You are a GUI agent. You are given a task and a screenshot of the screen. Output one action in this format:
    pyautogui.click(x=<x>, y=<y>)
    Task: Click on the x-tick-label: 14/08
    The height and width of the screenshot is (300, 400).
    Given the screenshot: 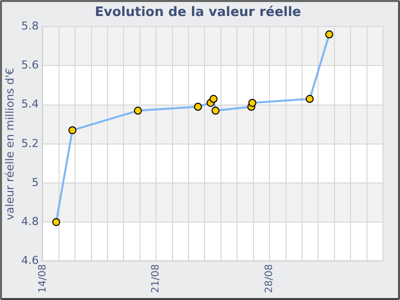 What is the action you would take?
    pyautogui.click(x=42, y=279)
    